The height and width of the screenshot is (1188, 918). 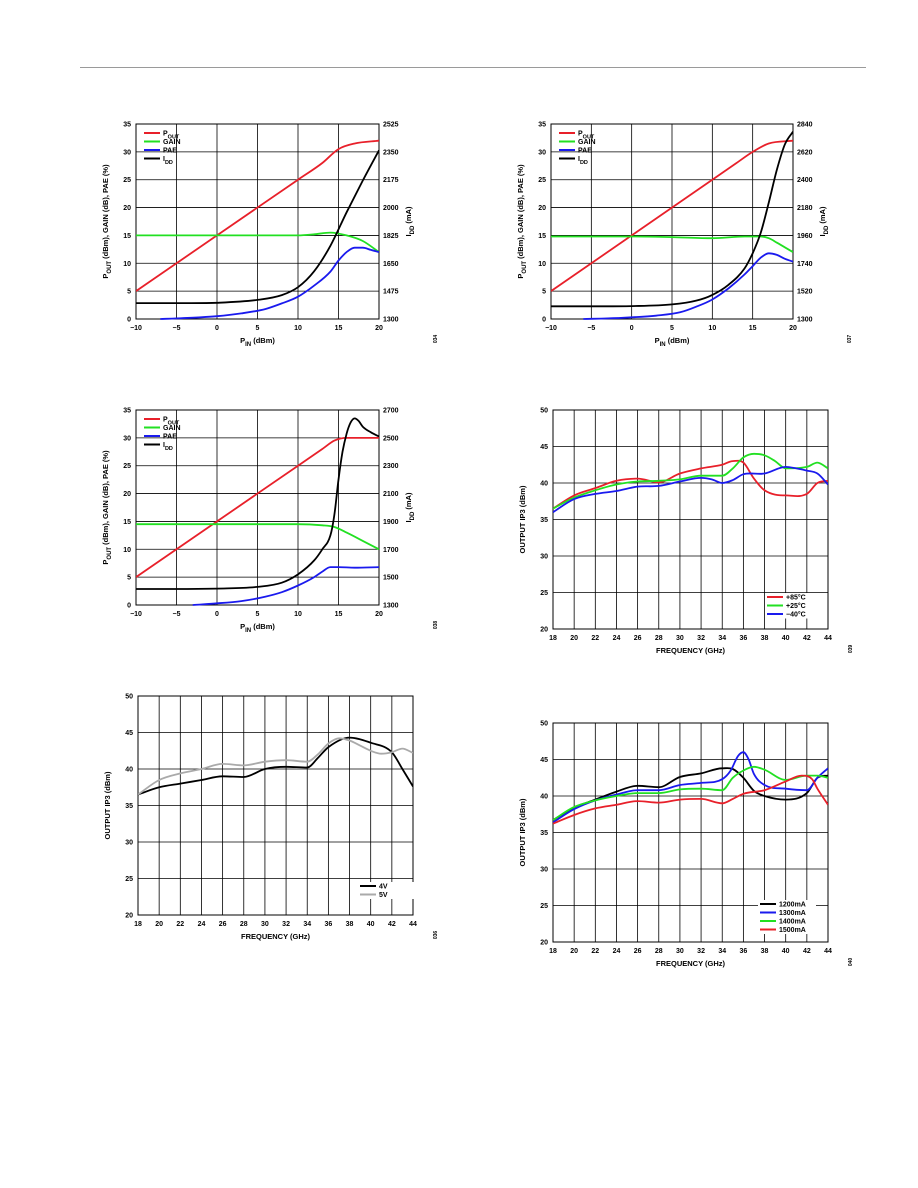 What do you see at coordinates (391, 522) in the screenshot?
I see `y2-tick-label: 1900` at bounding box center [391, 522].